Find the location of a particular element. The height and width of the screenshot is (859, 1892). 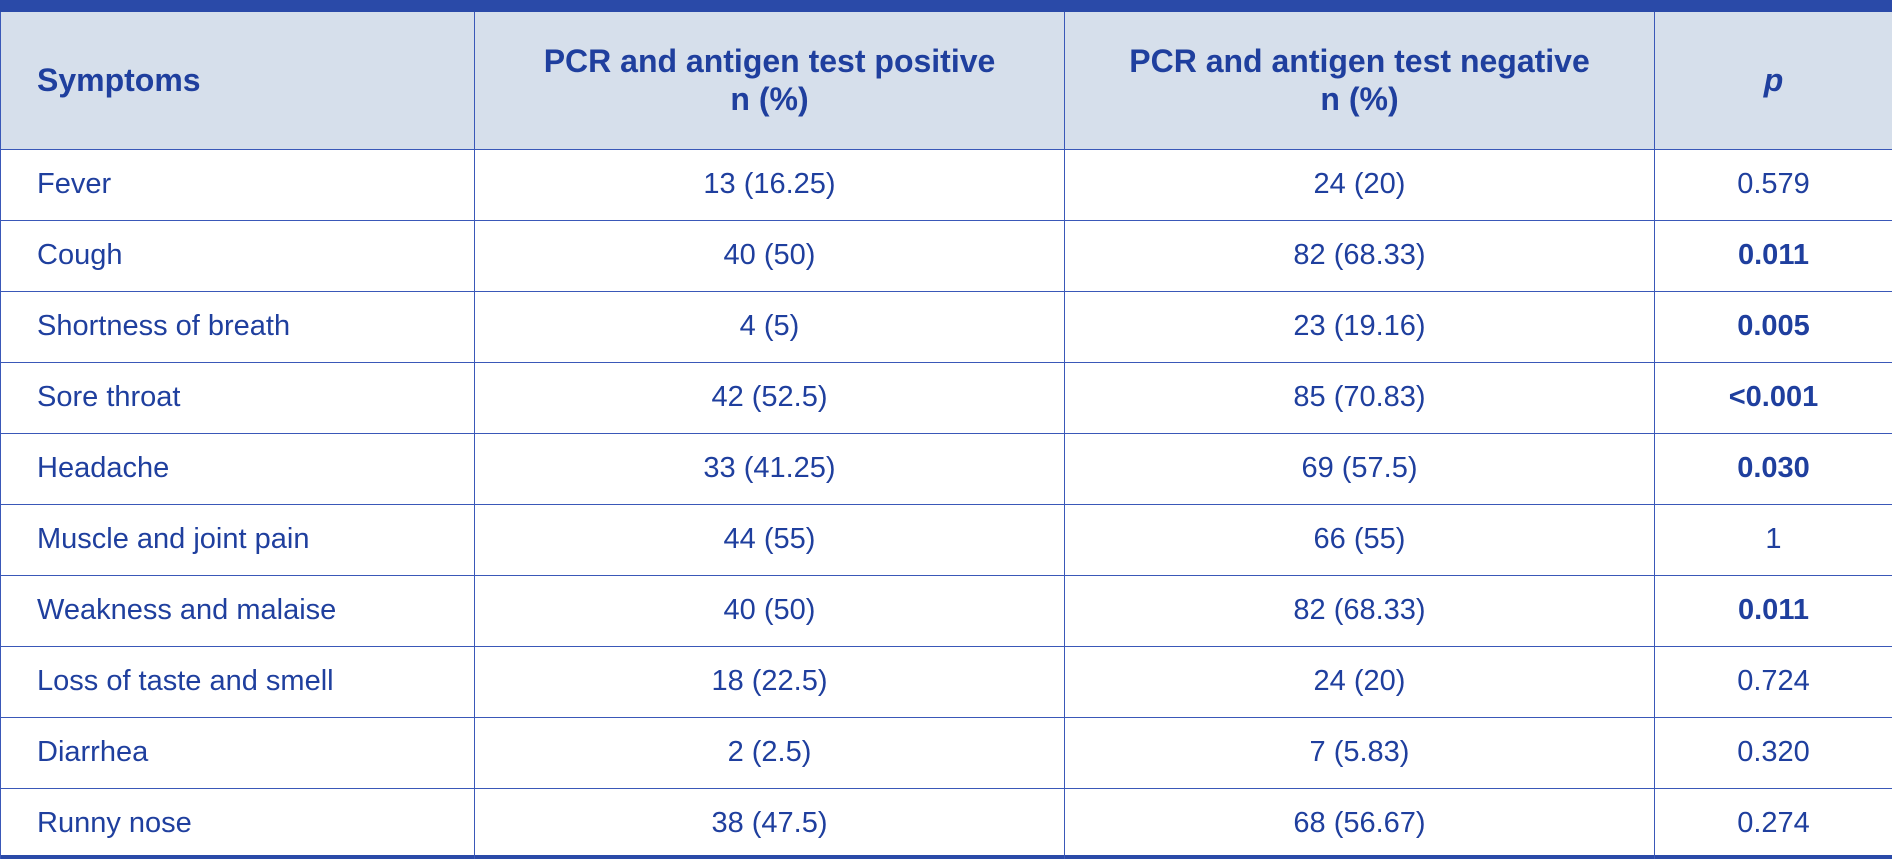

symptom-cell: Fever is located at coordinates (237, 184).